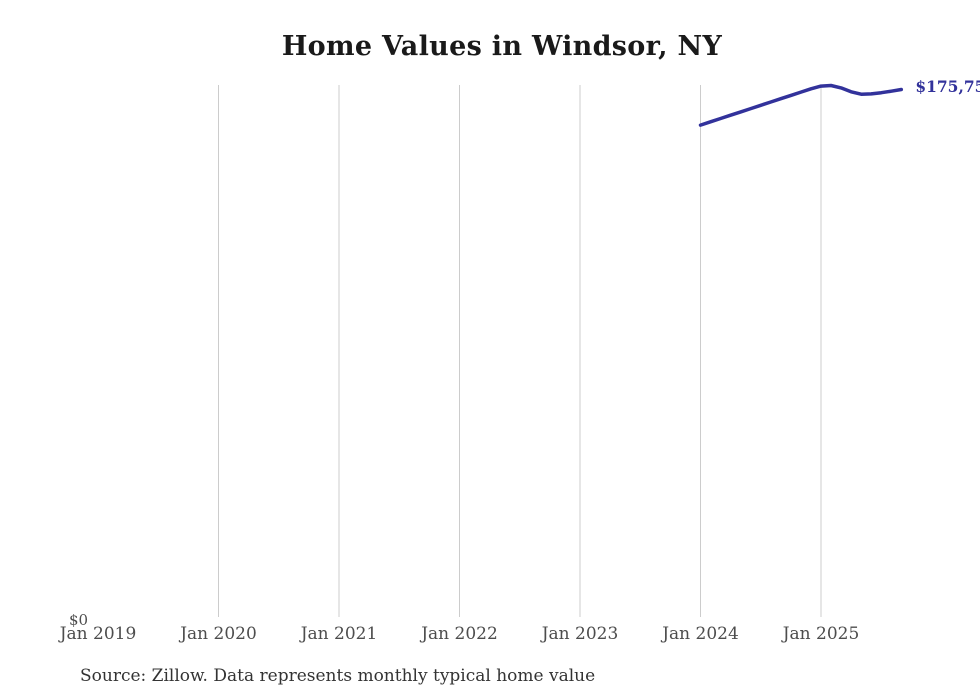 The height and width of the screenshot is (699, 980). What do you see at coordinates (458, 634) in the screenshot?
I see `x-axis-tick-label: Jan 2022` at bounding box center [458, 634].